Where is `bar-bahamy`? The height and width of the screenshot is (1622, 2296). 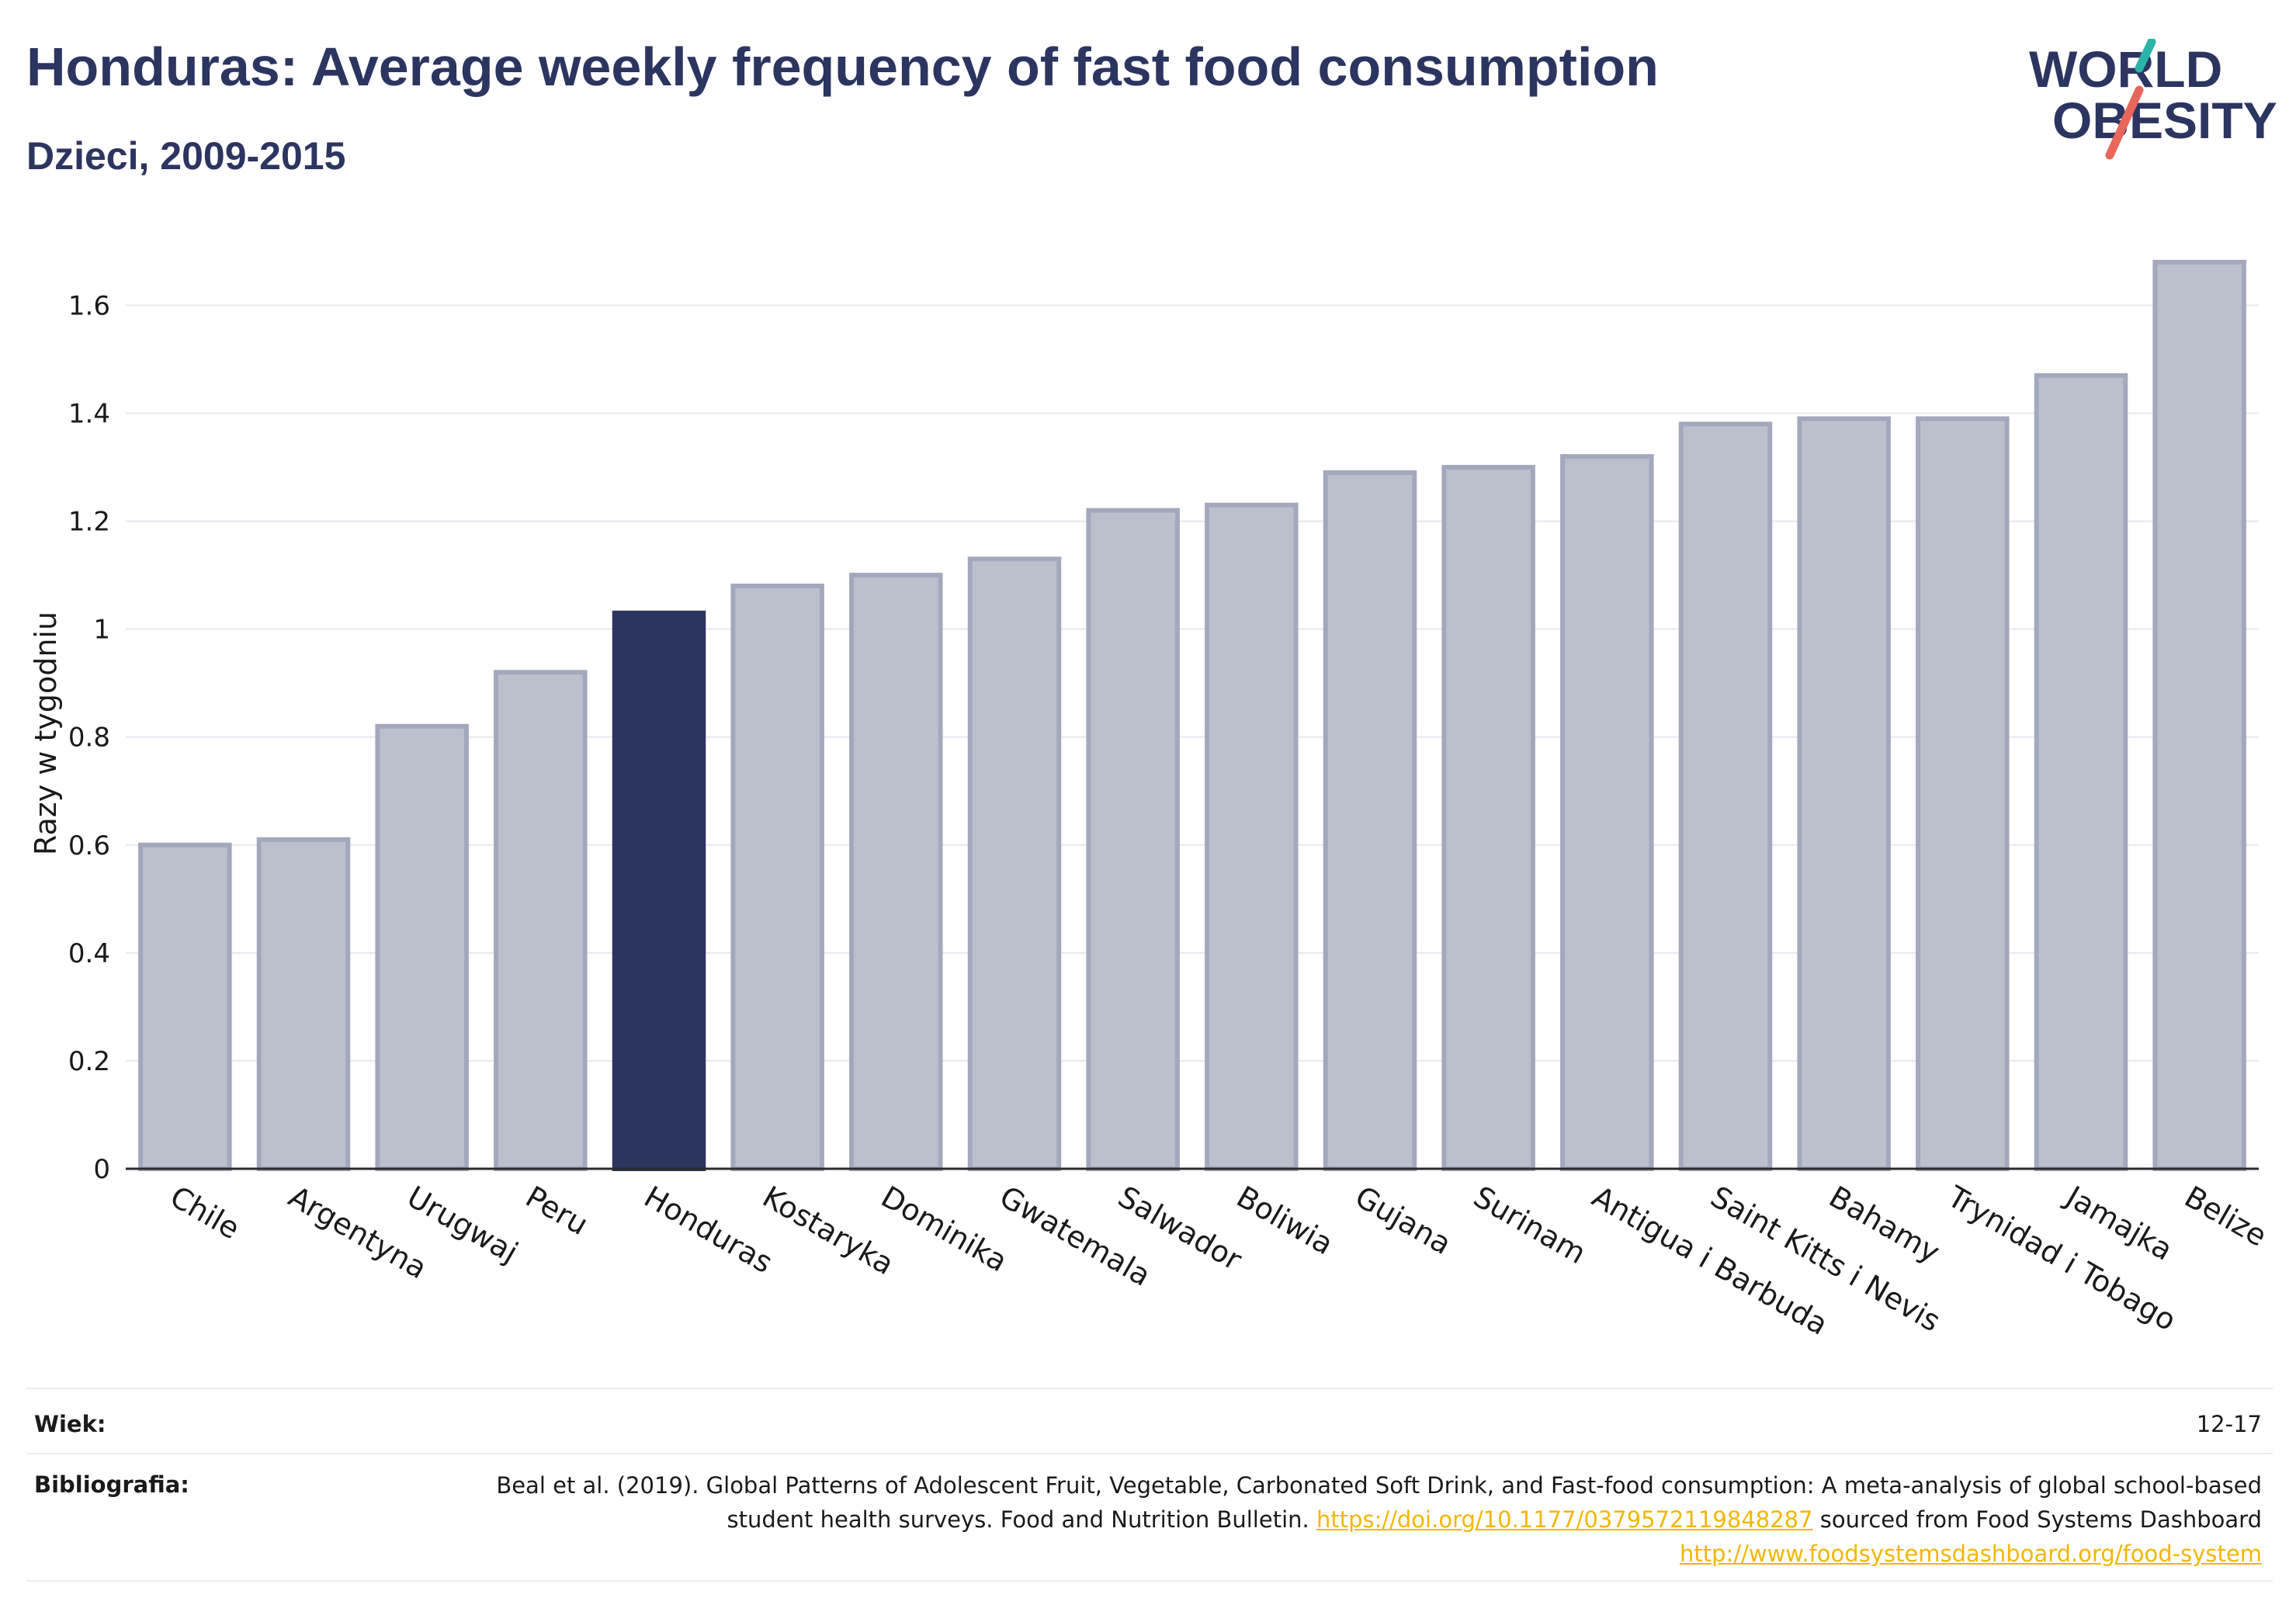 bar-bahamy is located at coordinates (1844, 793).